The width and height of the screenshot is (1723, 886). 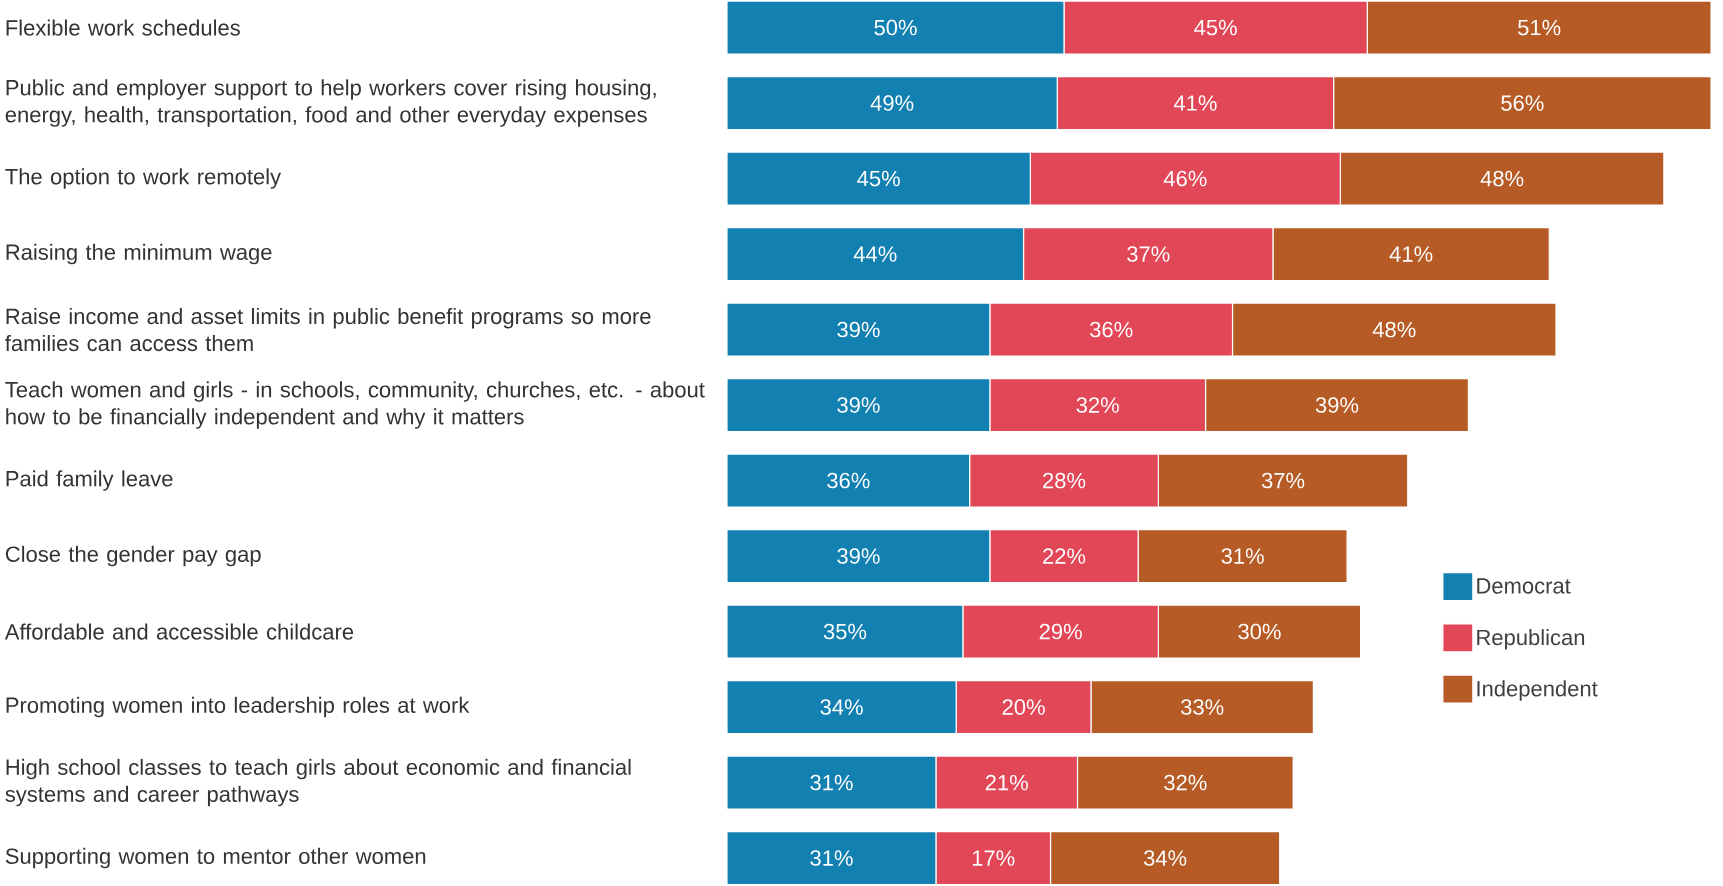 What do you see at coordinates (895, 27) in the screenshot?
I see `data-label: 50%` at bounding box center [895, 27].